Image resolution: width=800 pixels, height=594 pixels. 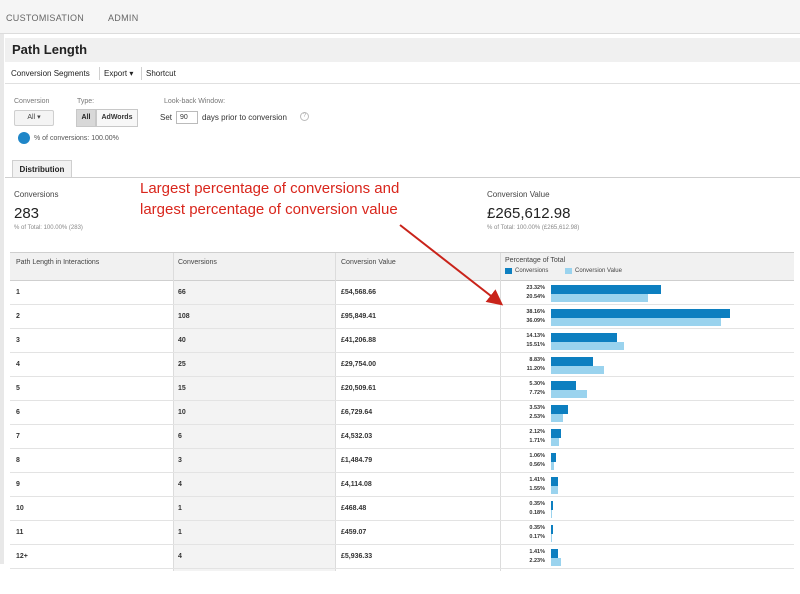 I want to click on pct-value-label: 2.53%, so click(x=537, y=417).